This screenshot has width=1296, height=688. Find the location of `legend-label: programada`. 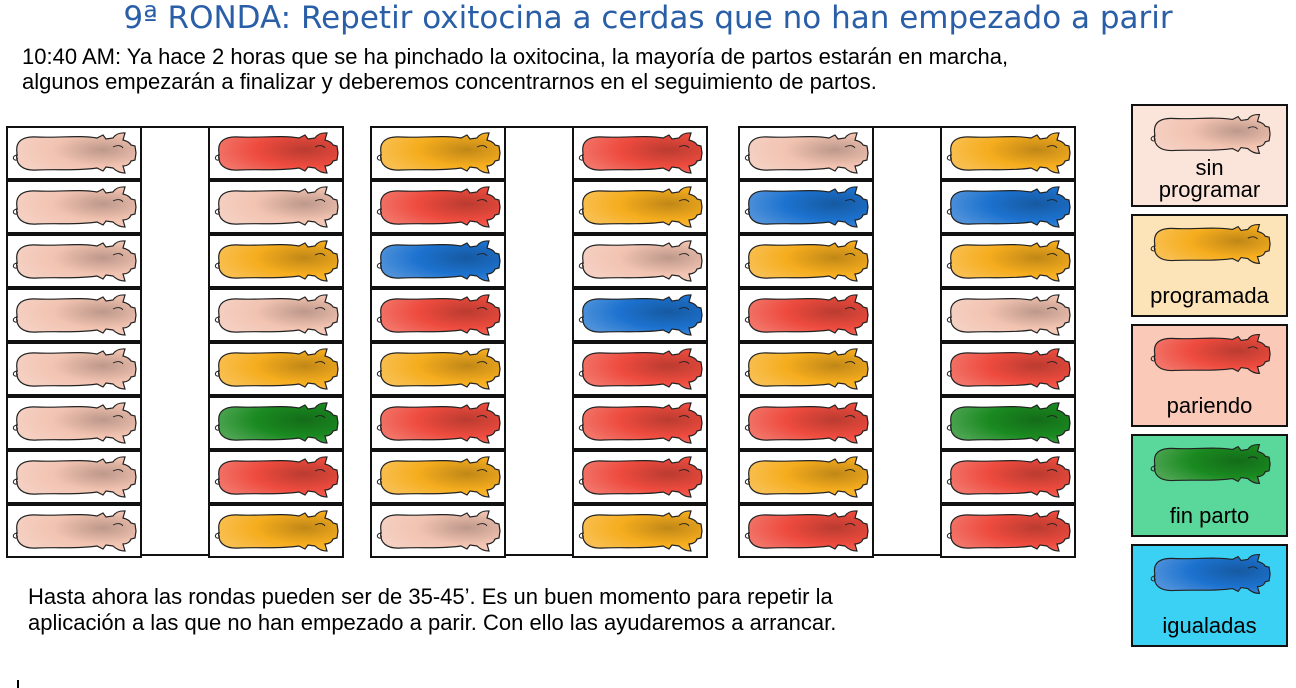

legend-label: programada is located at coordinates (1209, 296).